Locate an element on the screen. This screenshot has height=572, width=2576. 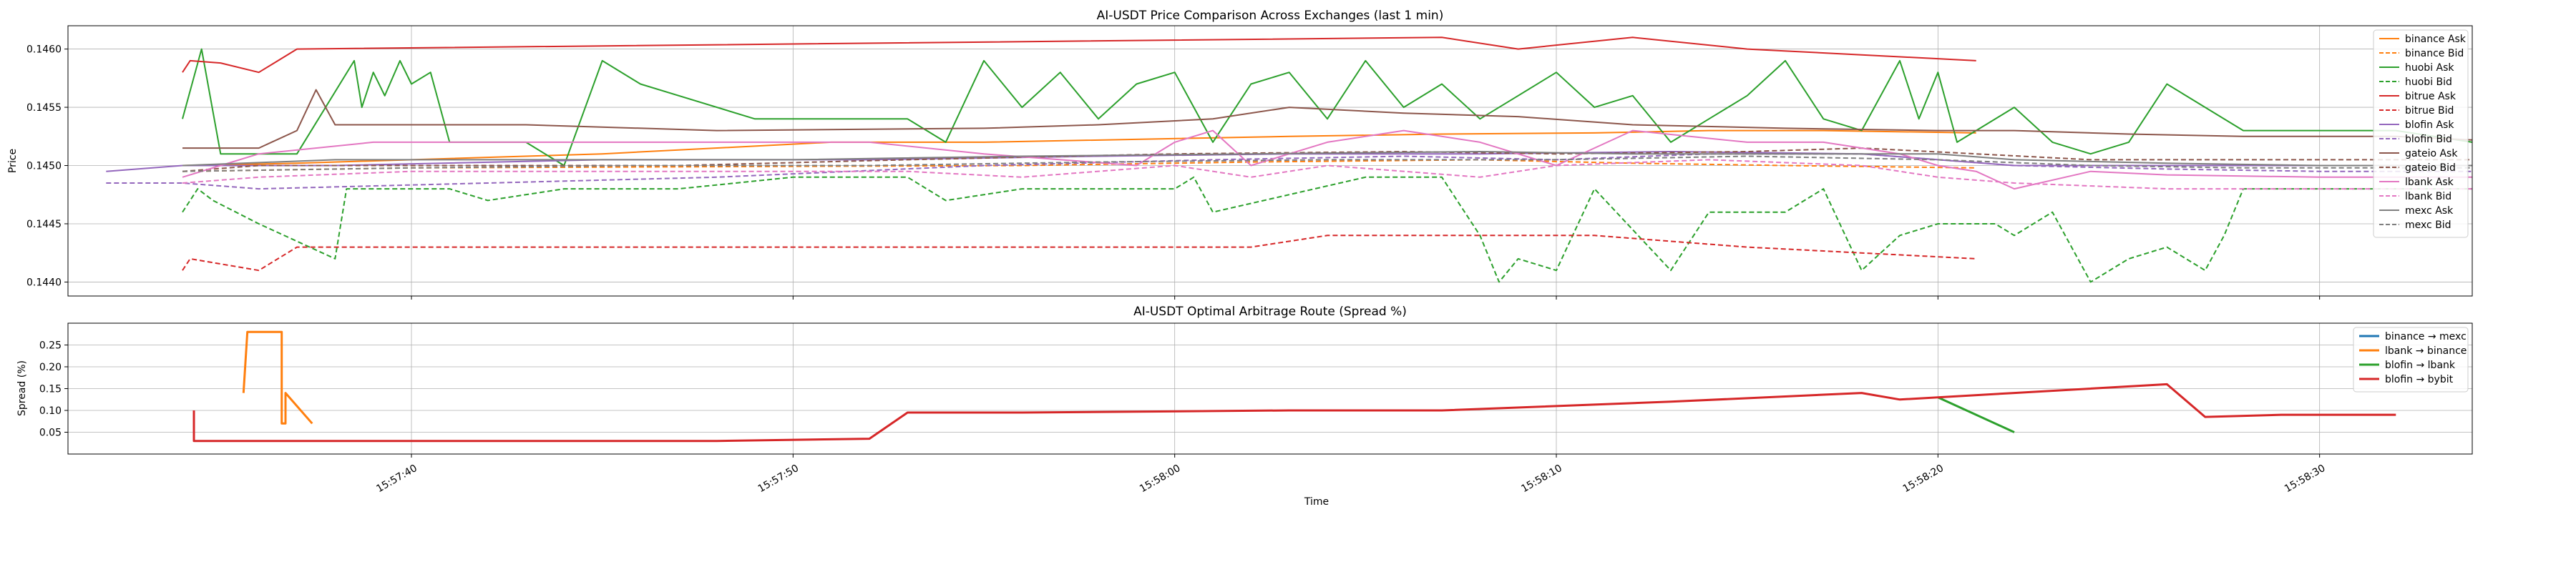
legend-entry-binance-mexc: binance → mexc is located at coordinates (2426, 336).